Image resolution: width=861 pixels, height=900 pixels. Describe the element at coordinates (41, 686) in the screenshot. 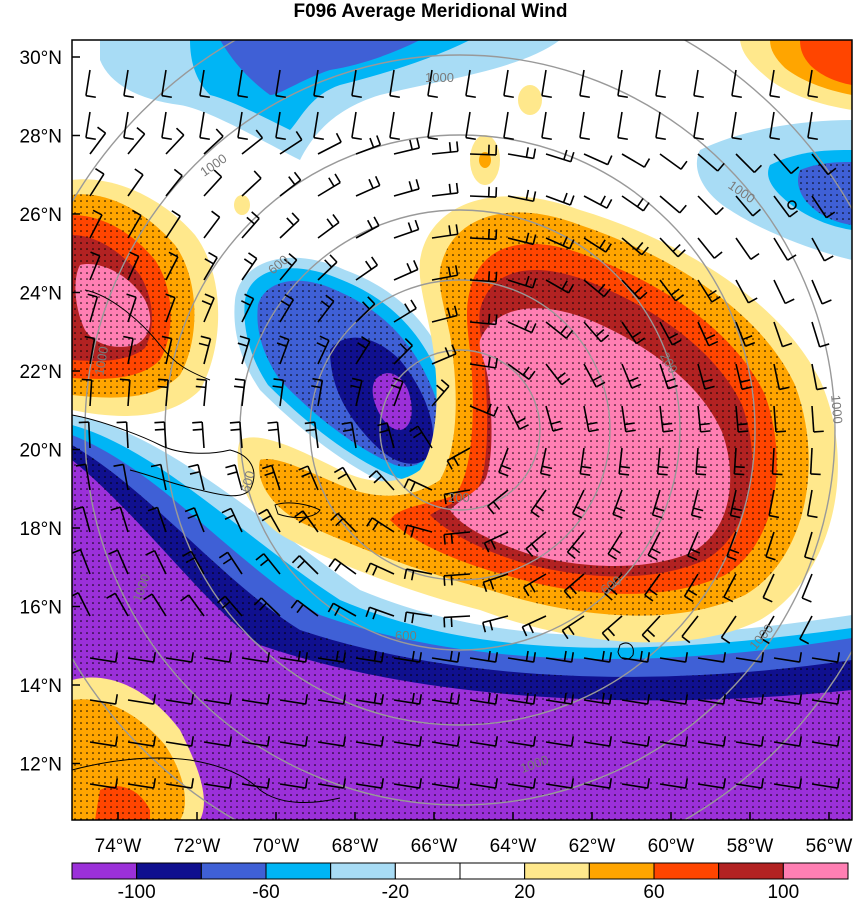

I see `lat-tick-label: 14°N` at that location.